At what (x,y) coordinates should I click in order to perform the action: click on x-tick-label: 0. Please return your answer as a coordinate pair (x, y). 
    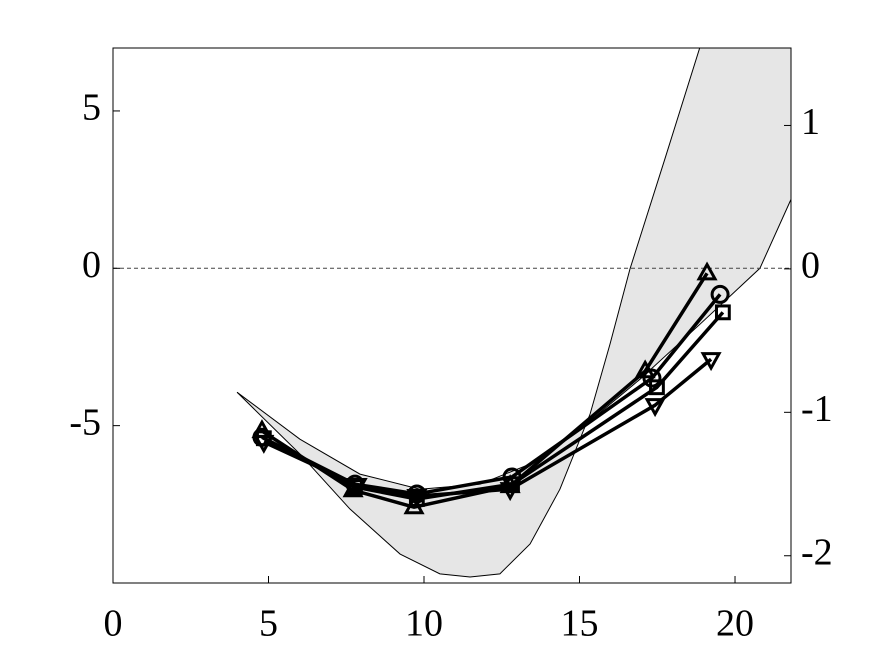
    Looking at the image, I should click on (113, 624).